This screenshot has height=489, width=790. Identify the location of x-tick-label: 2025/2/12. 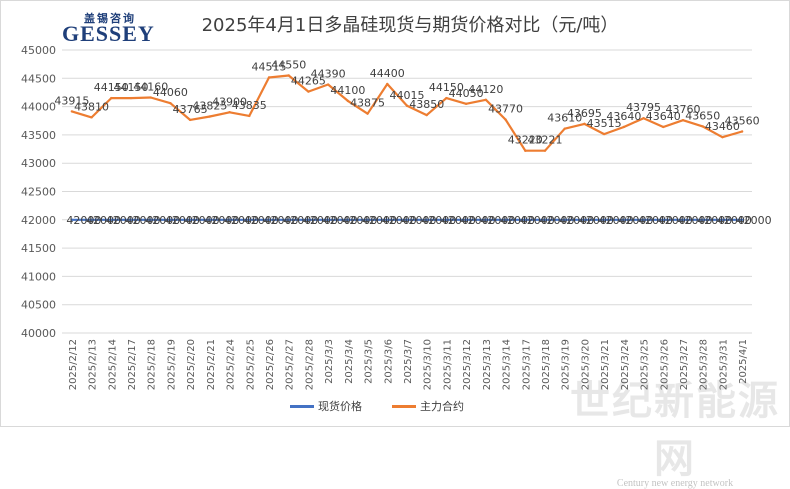
(73, 364).